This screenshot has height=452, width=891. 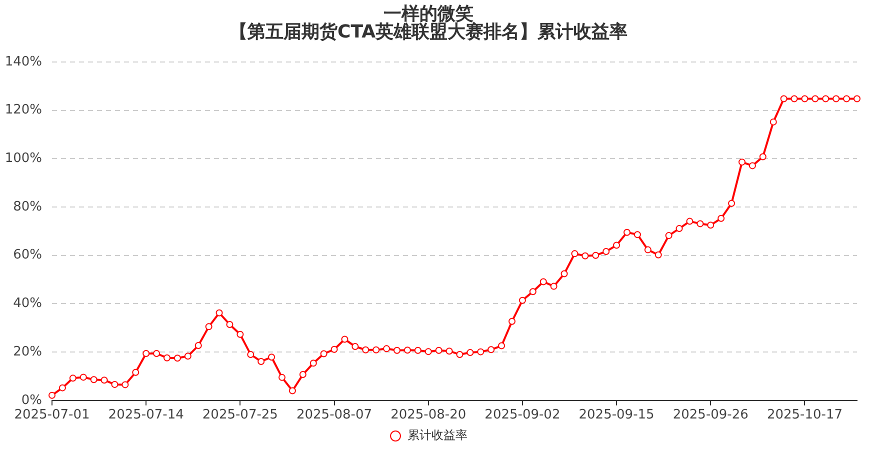 I want to click on y-tick-label: 40%, so click(x=27, y=304).